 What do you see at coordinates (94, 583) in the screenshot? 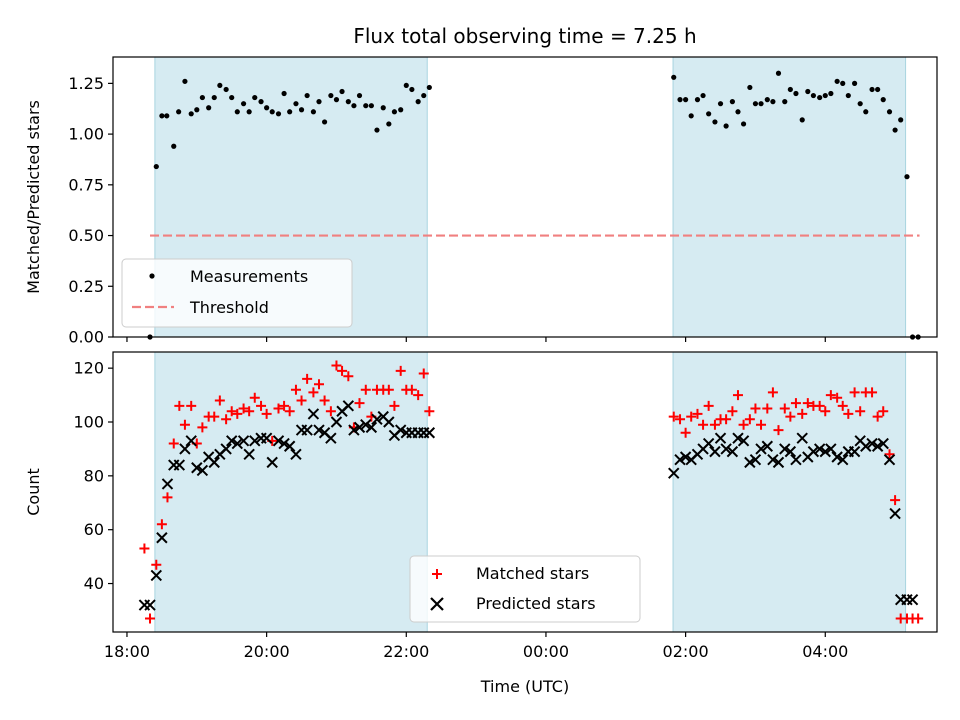
I see `y-tick-label: 40` at bounding box center [94, 583].